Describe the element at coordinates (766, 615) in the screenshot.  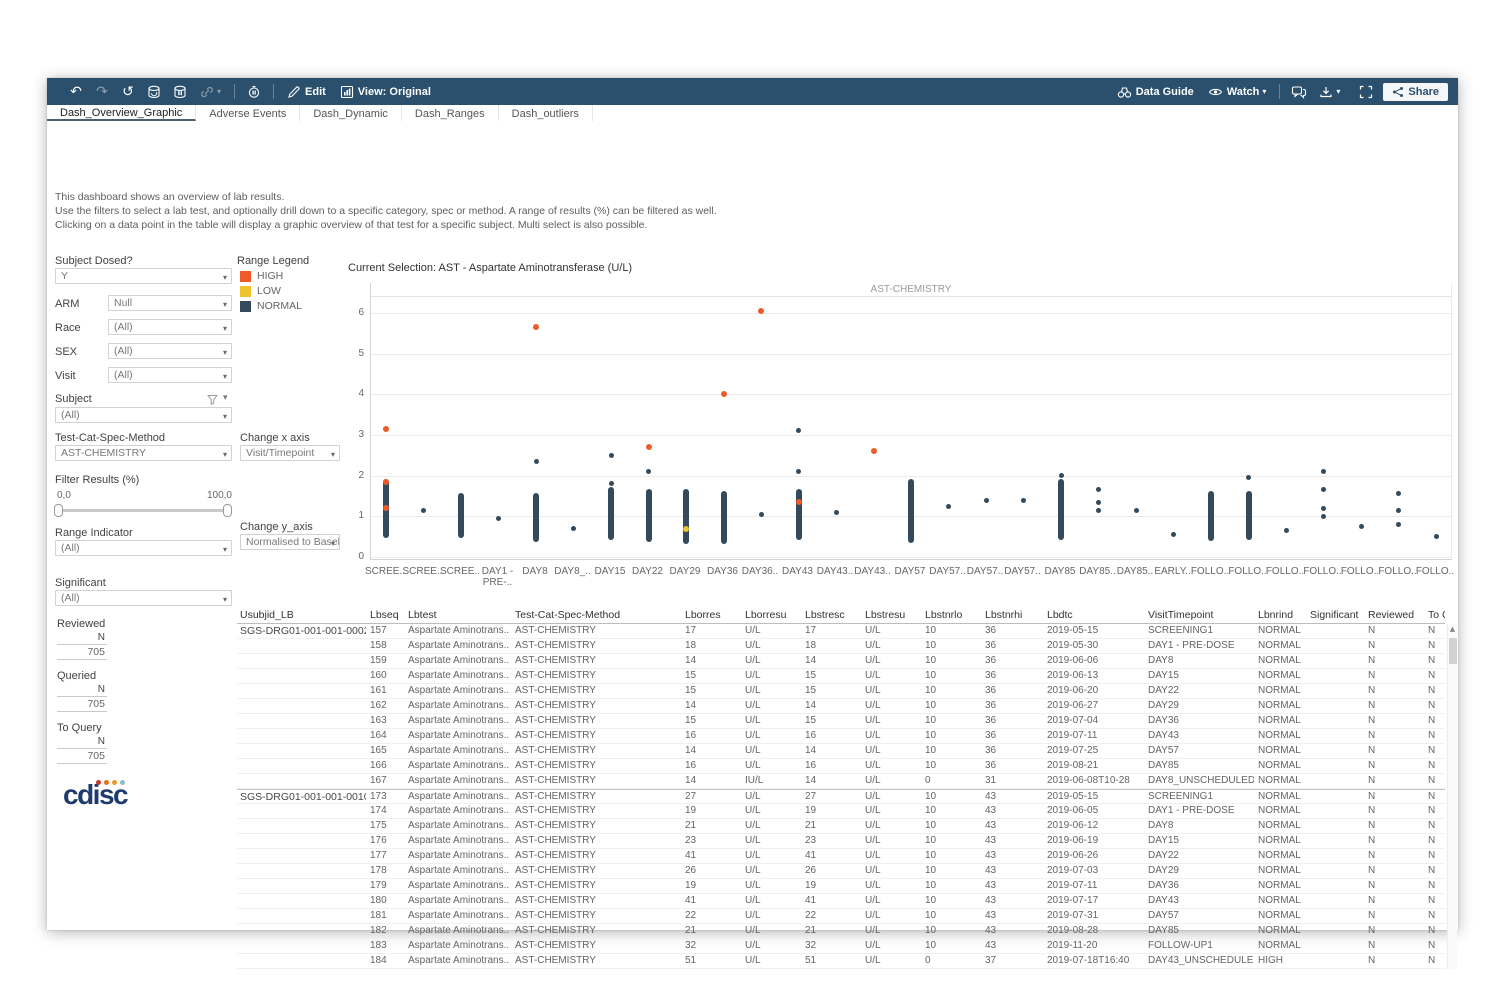
I see `table-column-header: Lborresu` at that location.